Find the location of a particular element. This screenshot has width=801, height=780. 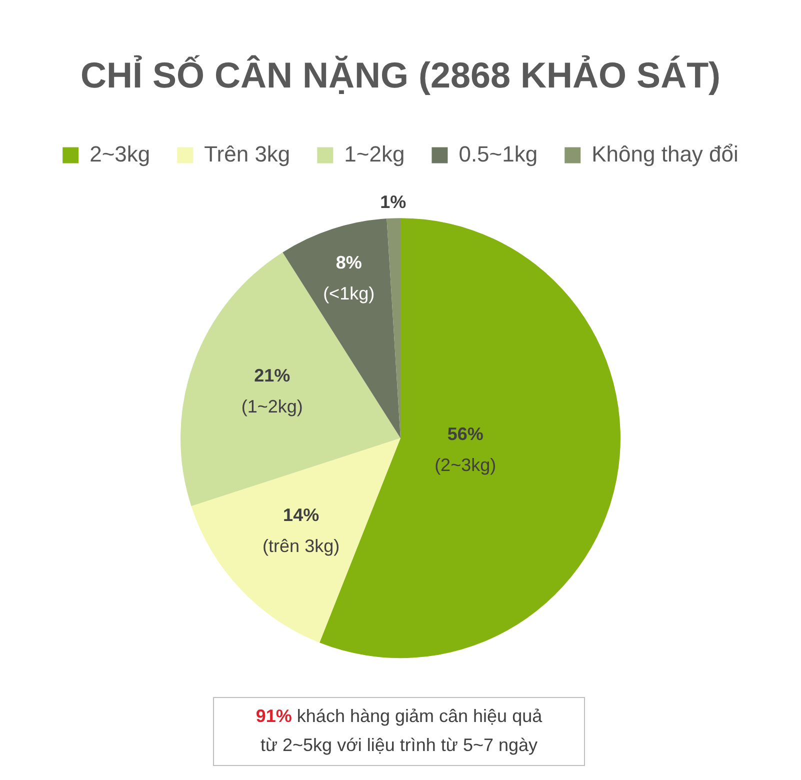

data-label: 21% (1~2kg) is located at coordinates (272, 390).